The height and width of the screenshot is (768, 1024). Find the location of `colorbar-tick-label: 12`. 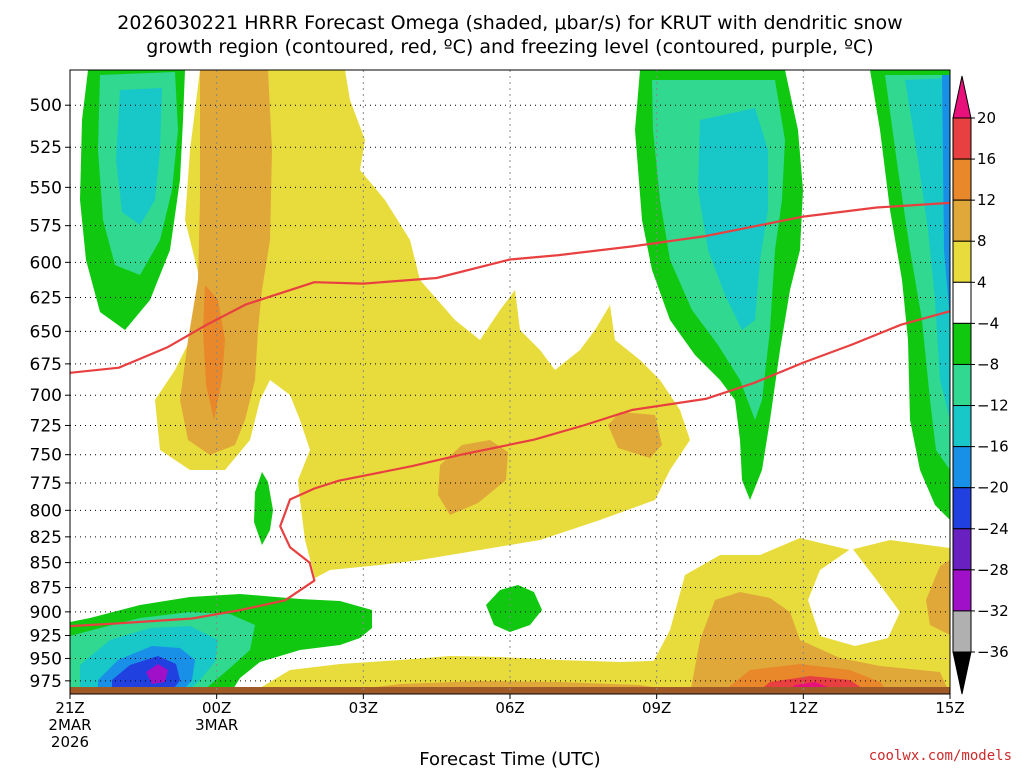

colorbar-tick-label: 12 is located at coordinates (986, 200).